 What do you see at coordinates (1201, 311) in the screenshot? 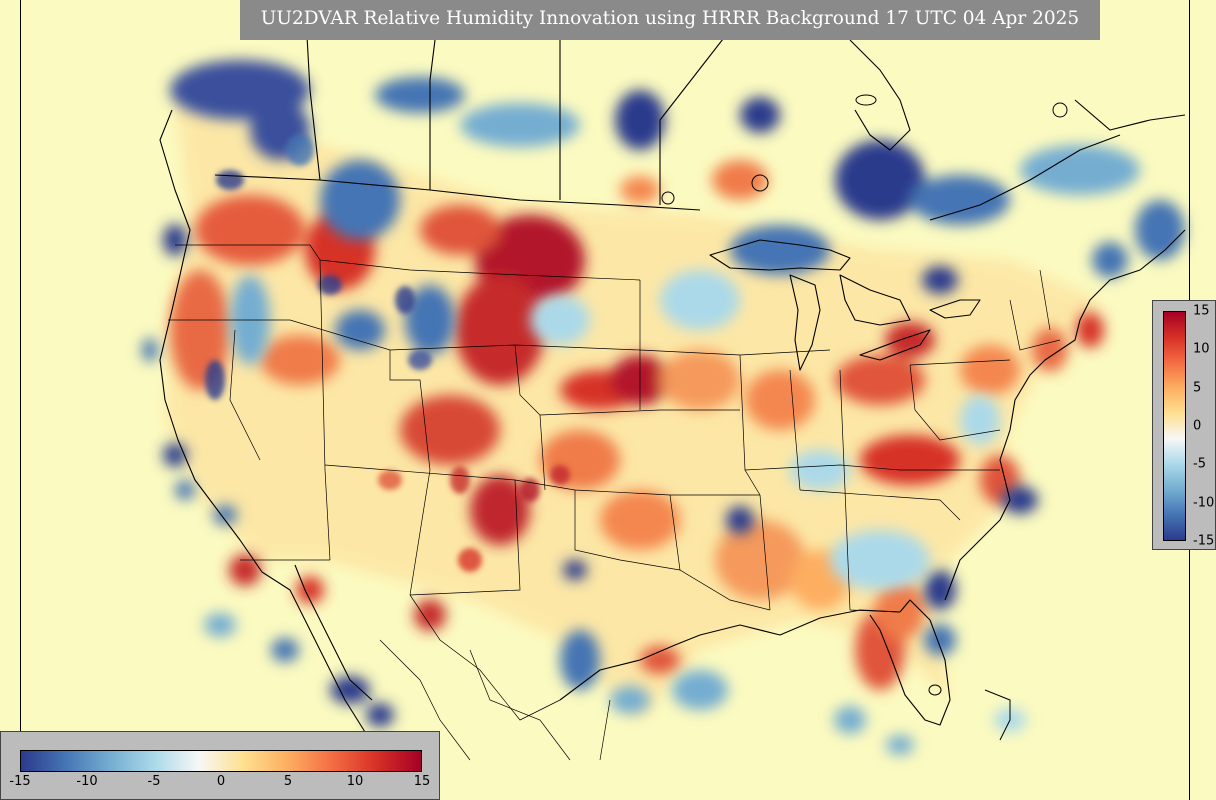
I see `vertical-colorbar-tick: 15` at bounding box center [1201, 311].